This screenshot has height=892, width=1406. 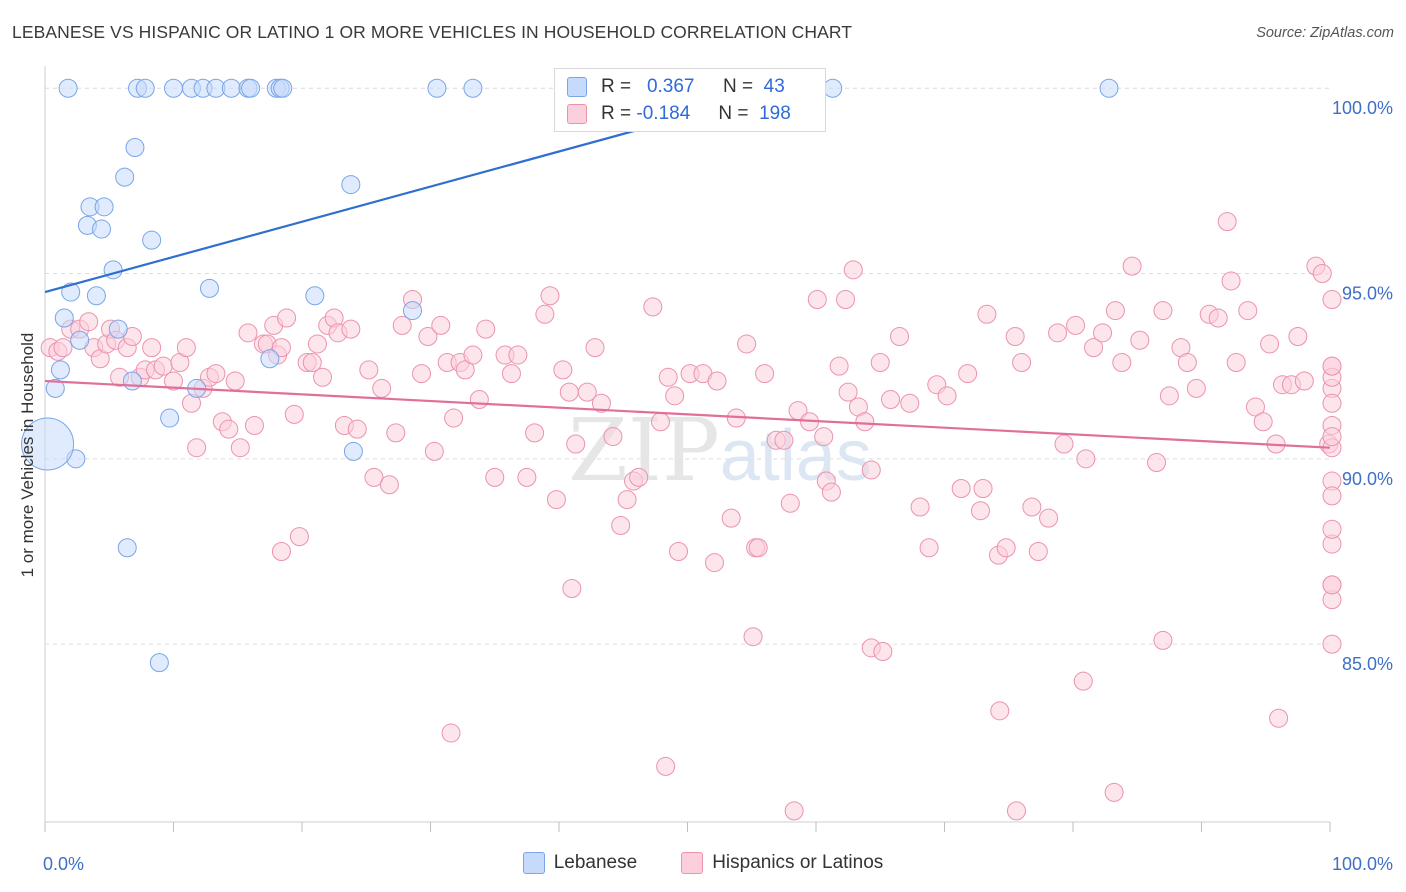 What do you see at coordinates (687, 414) in the screenshot?
I see `hispanic-trend-line` at bounding box center [687, 414].